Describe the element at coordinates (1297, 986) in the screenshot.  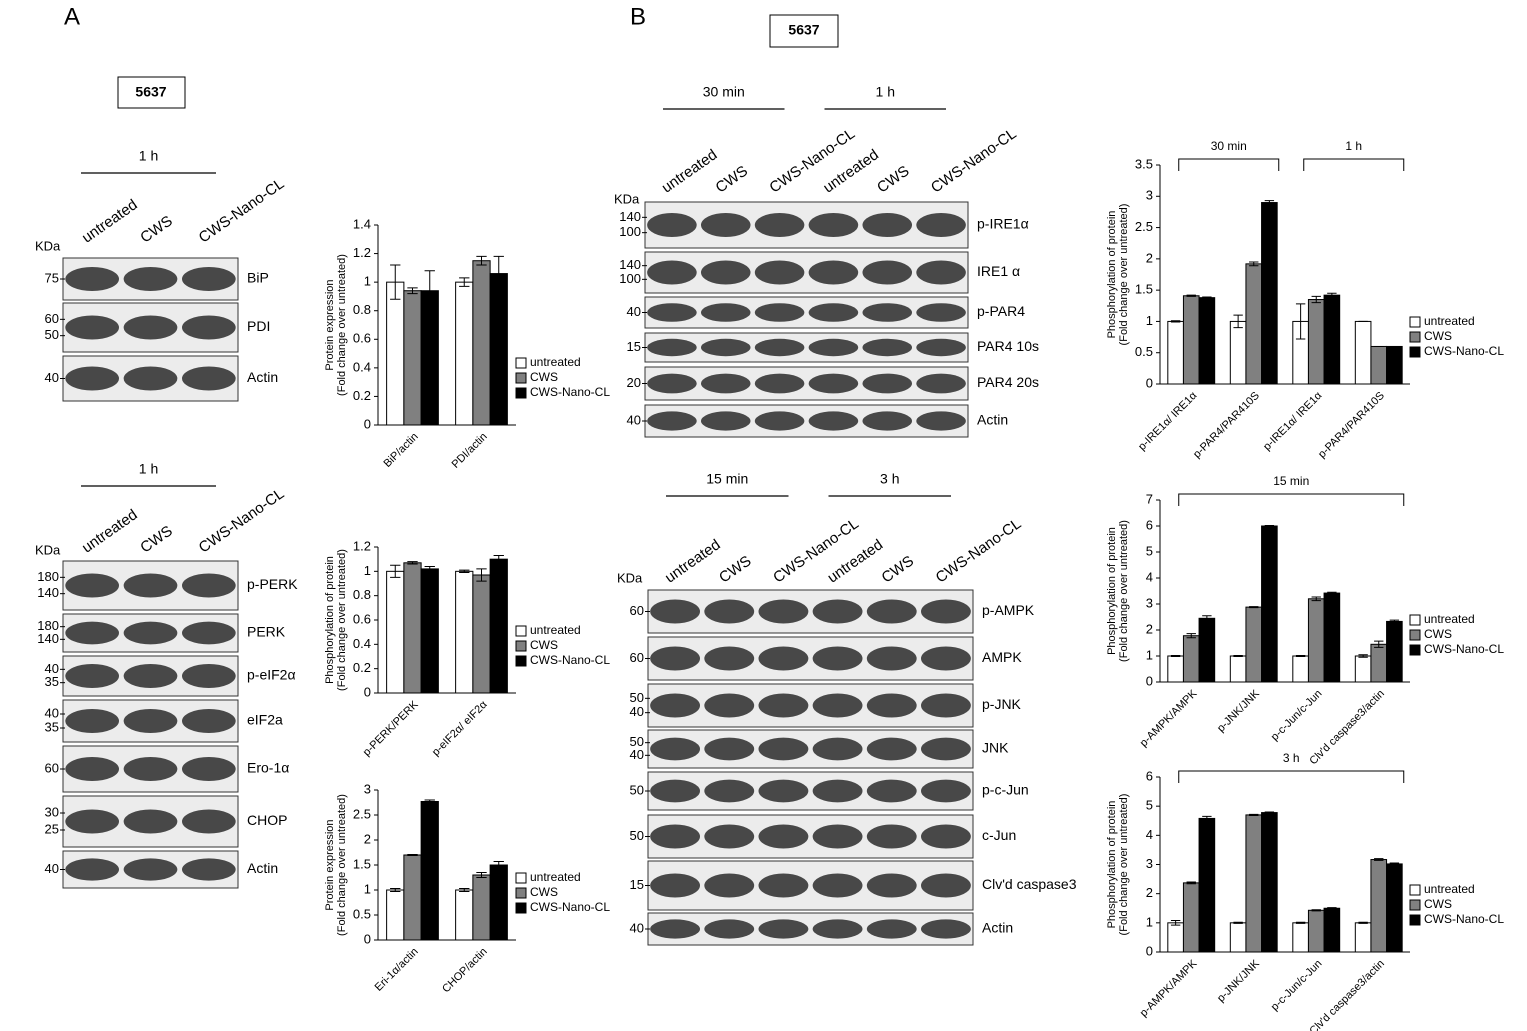
I see `x-tick-label: p-c-Jun/c-Jun` at that location.